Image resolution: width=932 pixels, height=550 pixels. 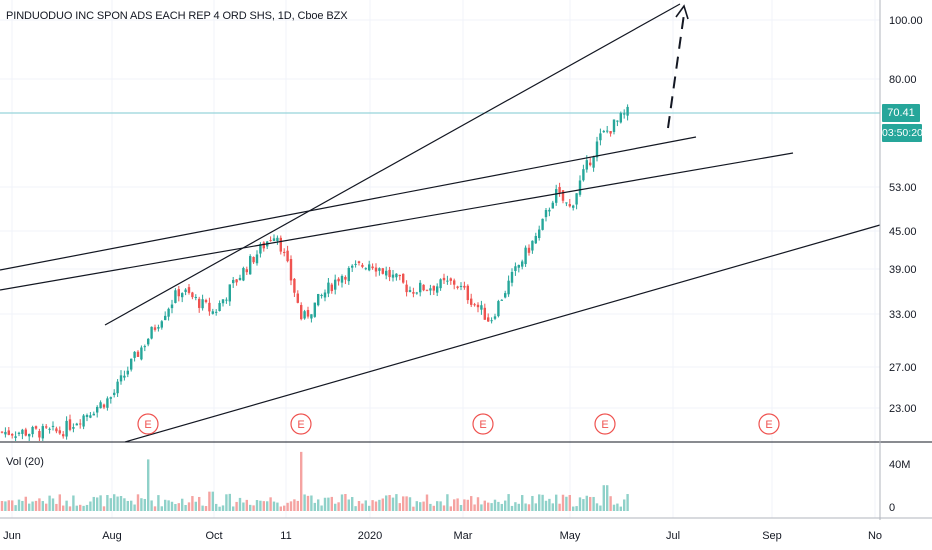 I want to click on time-tick-label: Aug, so click(x=112, y=536).